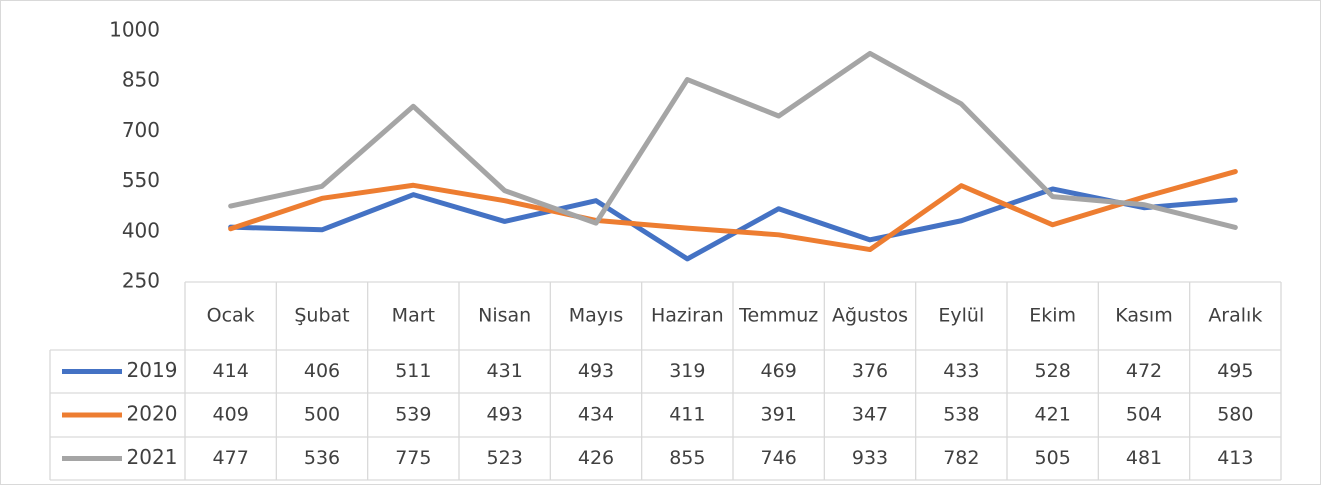  Describe the element at coordinates (141, 281) in the screenshot. I see `y-tick-label: 250` at that location.